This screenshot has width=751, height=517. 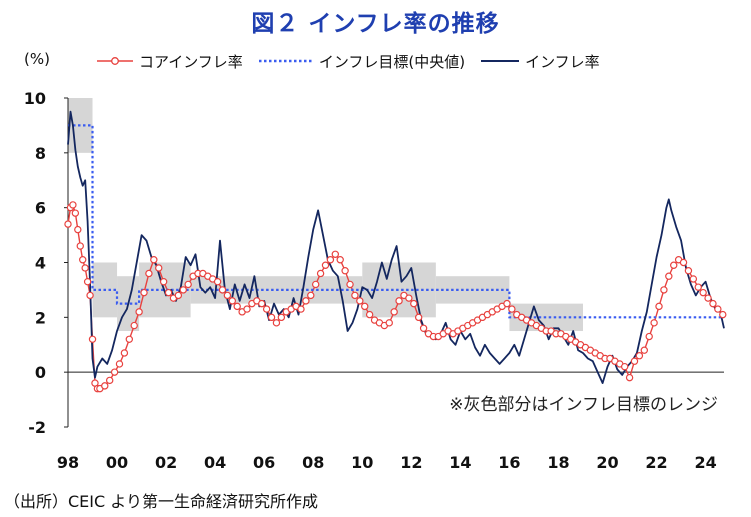 I want to click on legend-item-core-inflation: コアインフレ率, so click(x=169, y=61).